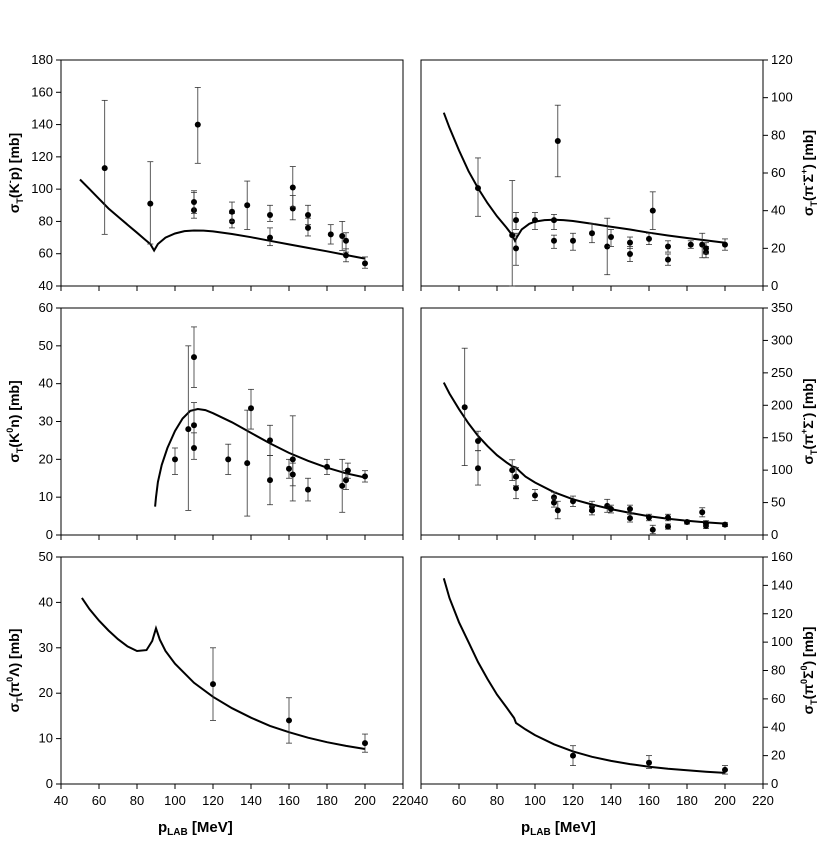 This screenshot has width=830, height=842. What do you see at coordinates (558, 828) in the screenshot?
I see `x-axis-label-right: pLAB [MeV]` at bounding box center [558, 828].